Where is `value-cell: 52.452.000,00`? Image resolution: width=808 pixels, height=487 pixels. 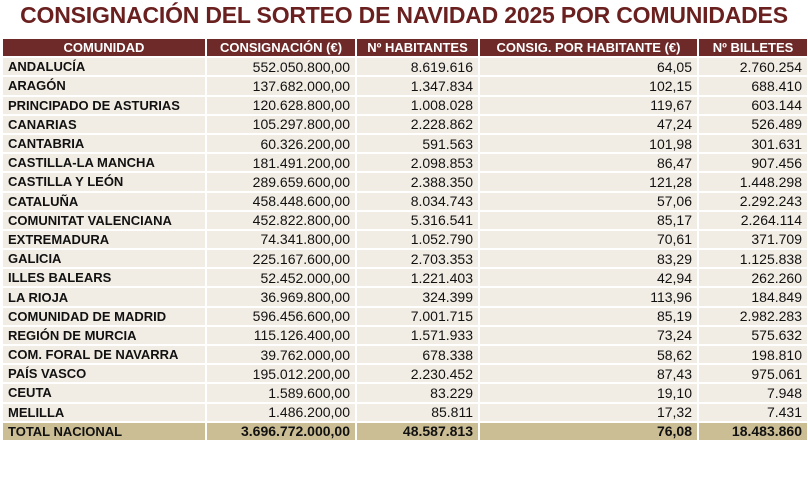 value-cell: 52.452.000,00 is located at coordinates (281, 278).